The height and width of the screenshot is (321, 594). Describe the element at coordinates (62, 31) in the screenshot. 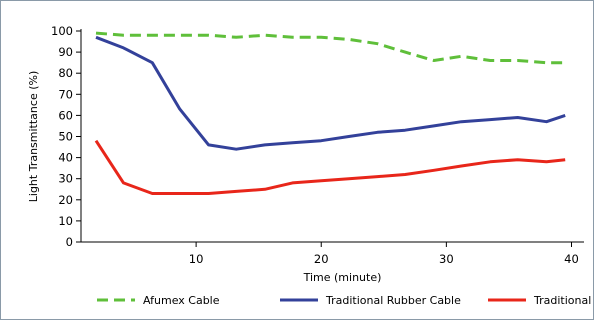

I see `y-tick-label: 100` at that location.